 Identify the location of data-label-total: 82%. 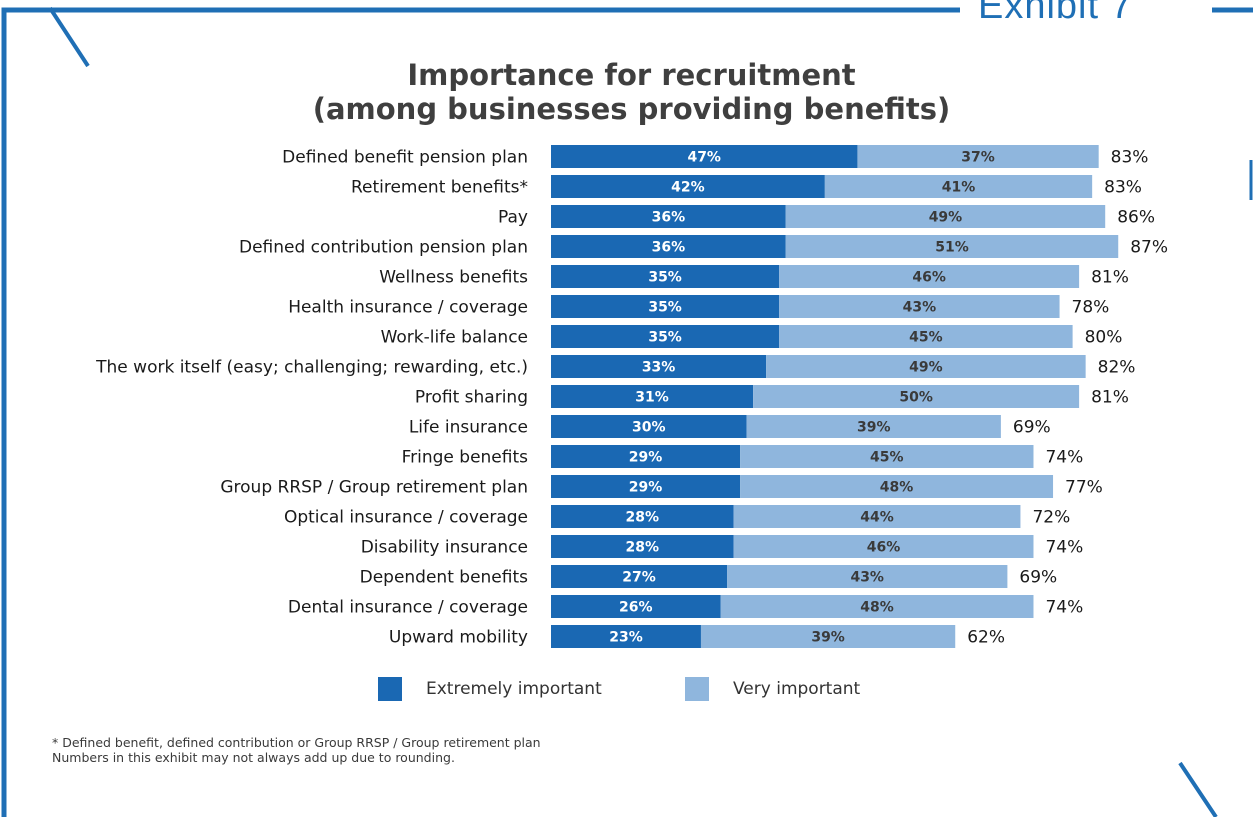
(1117, 368).